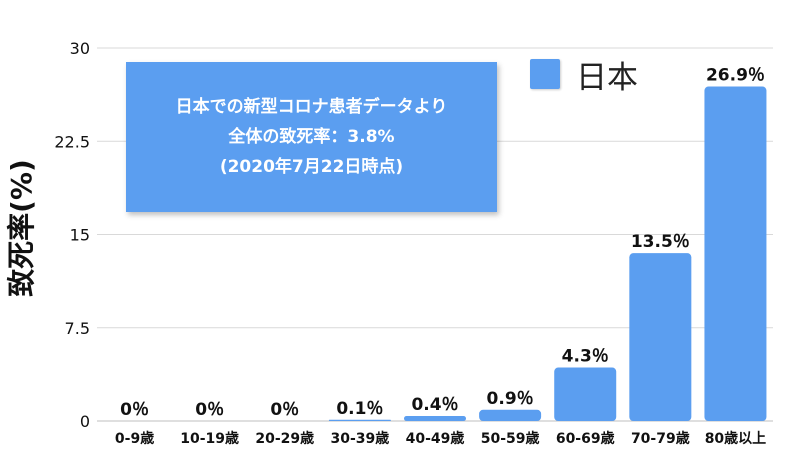 The image size is (799, 465). What do you see at coordinates (660, 242) in the screenshot?
I see `data-label: 13.5％` at bounding box center [660, 242].